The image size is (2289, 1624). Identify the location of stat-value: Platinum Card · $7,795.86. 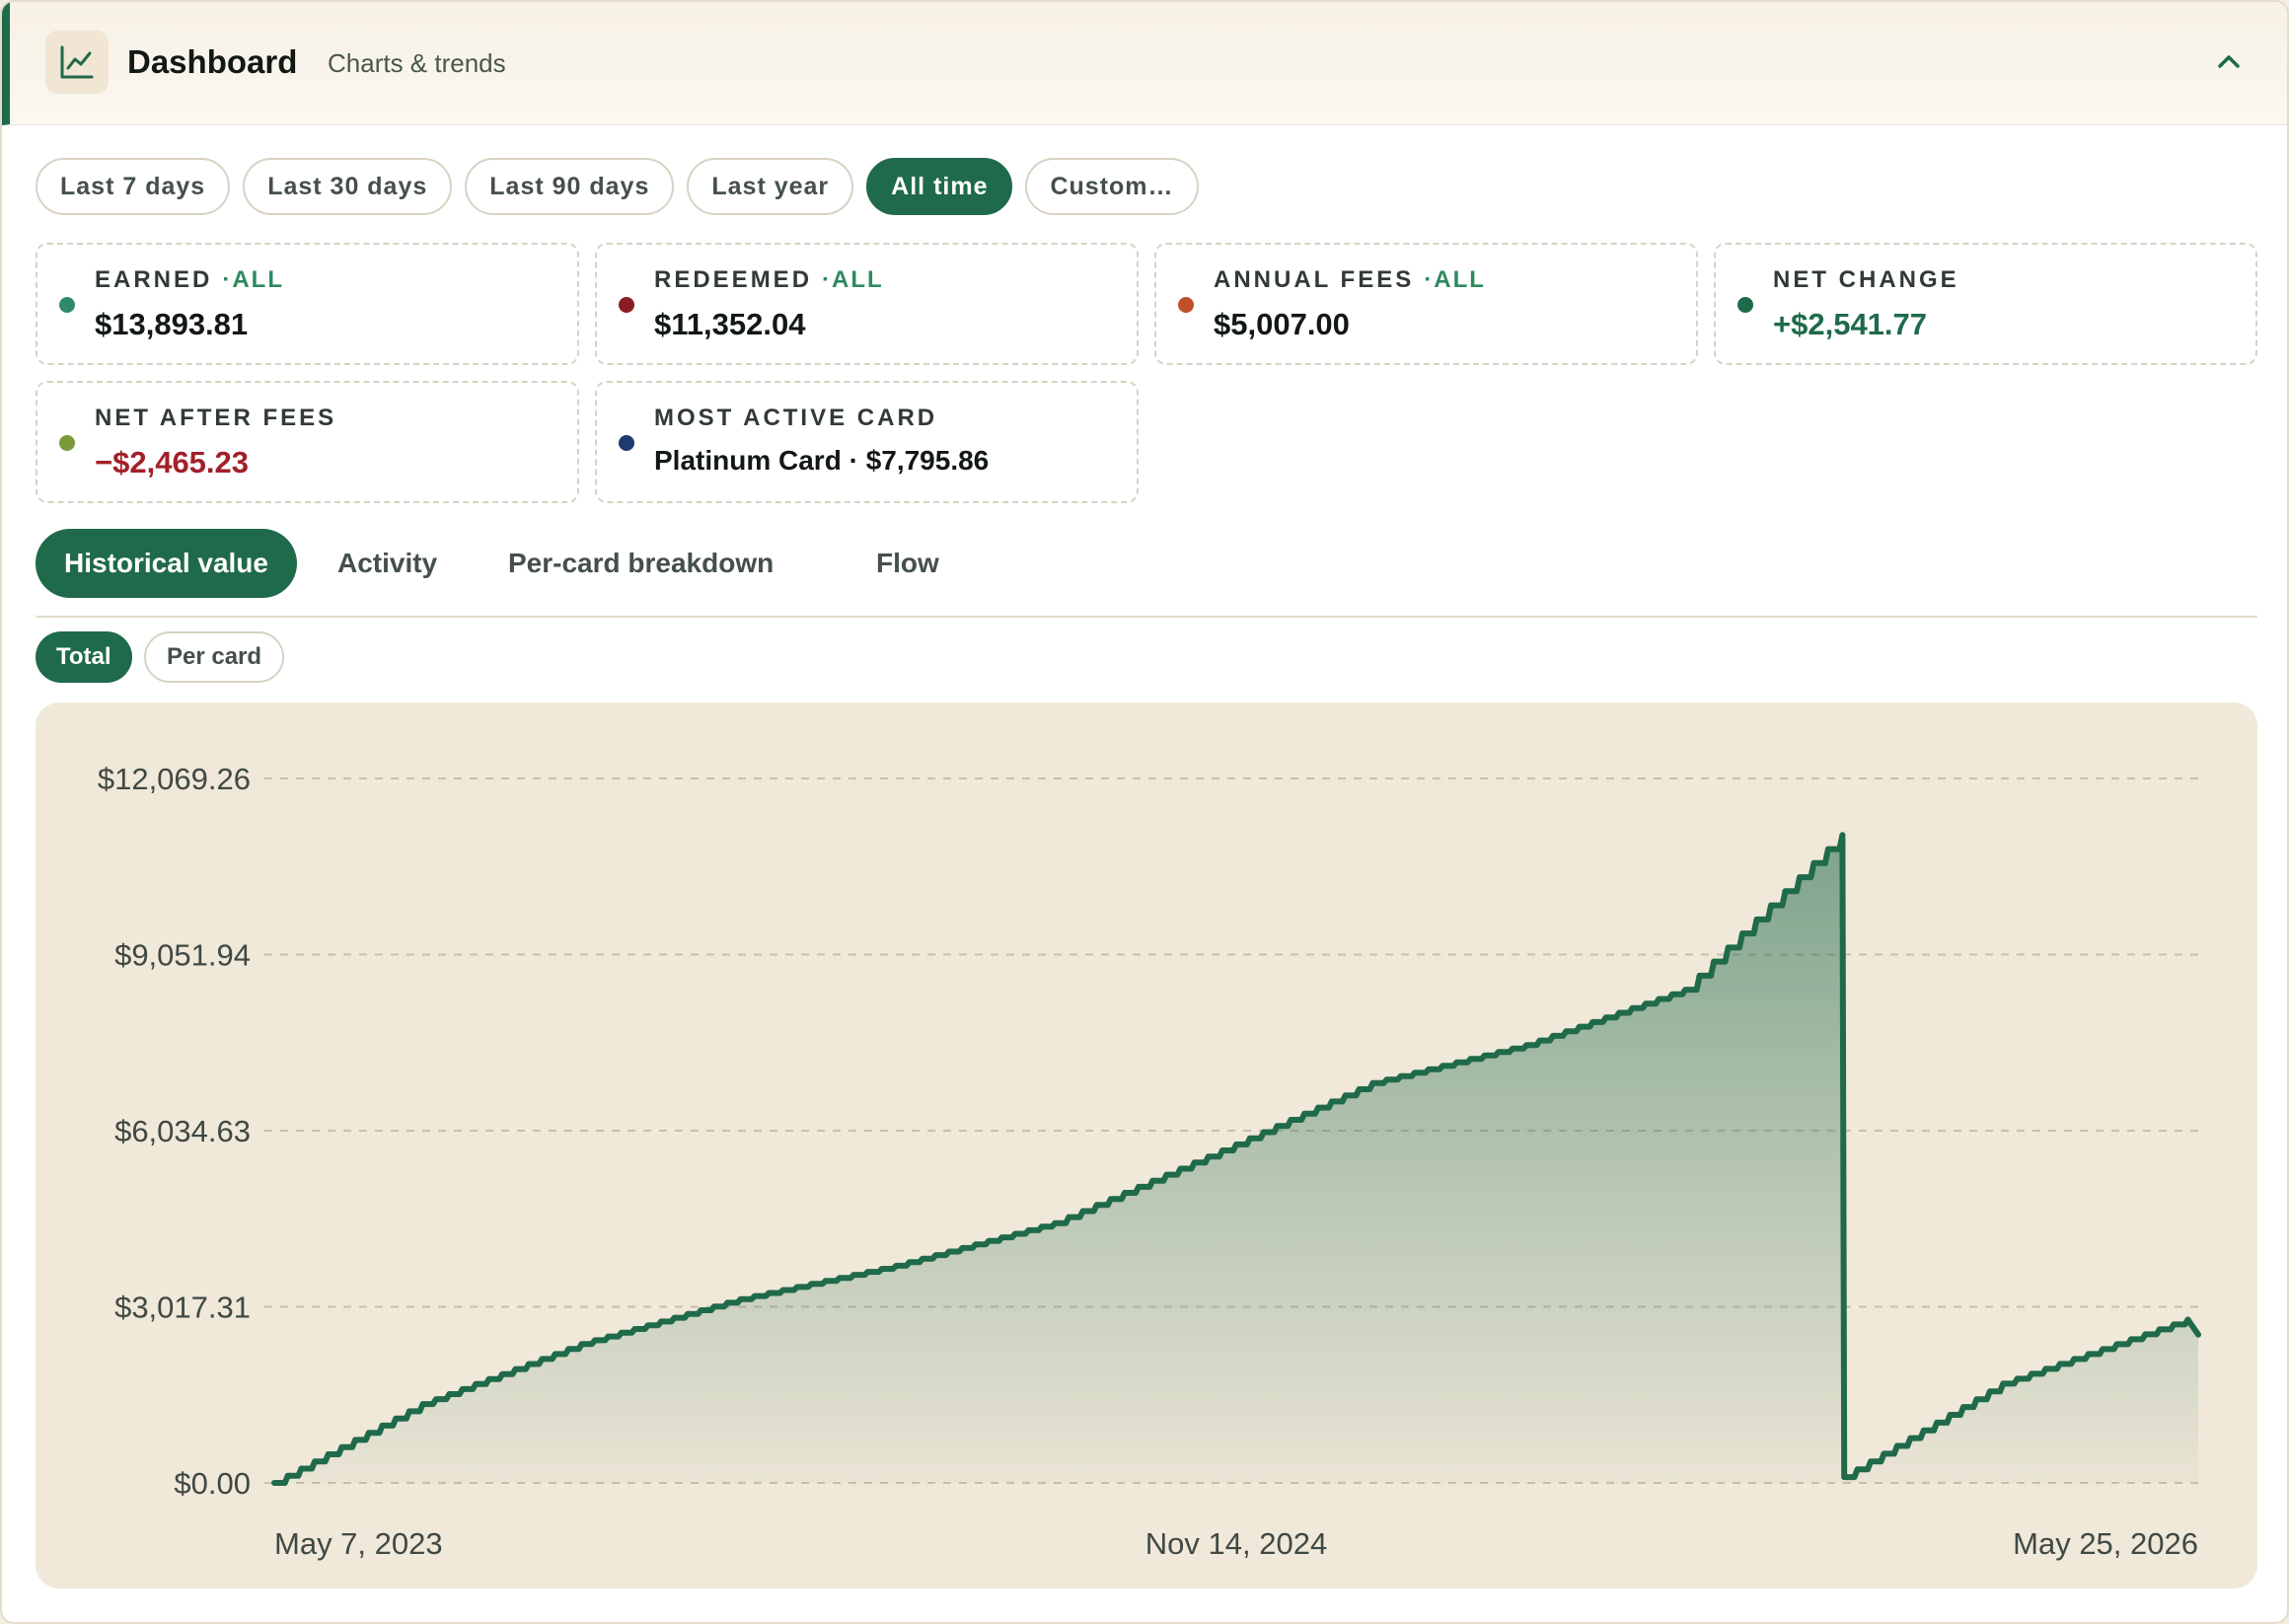
(822, 460).